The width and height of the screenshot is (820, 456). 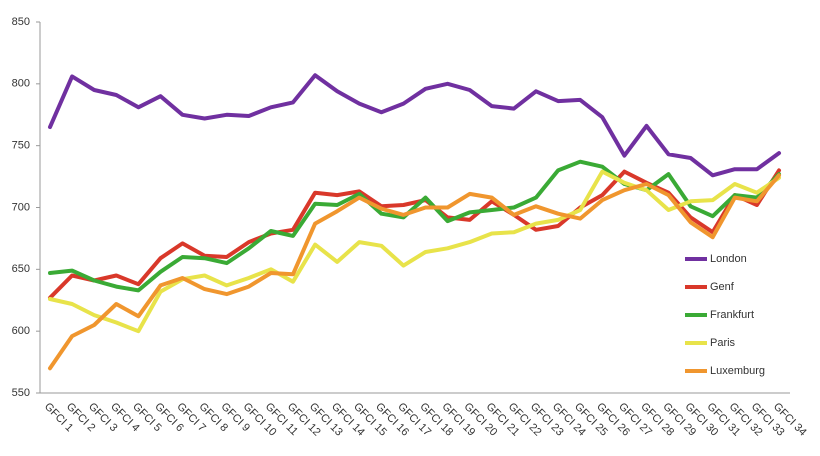 What do you see at coordinates (732, 315) in the screenshot?
I see `legend-label: Frankfurt` at bounding box center [732, 315].